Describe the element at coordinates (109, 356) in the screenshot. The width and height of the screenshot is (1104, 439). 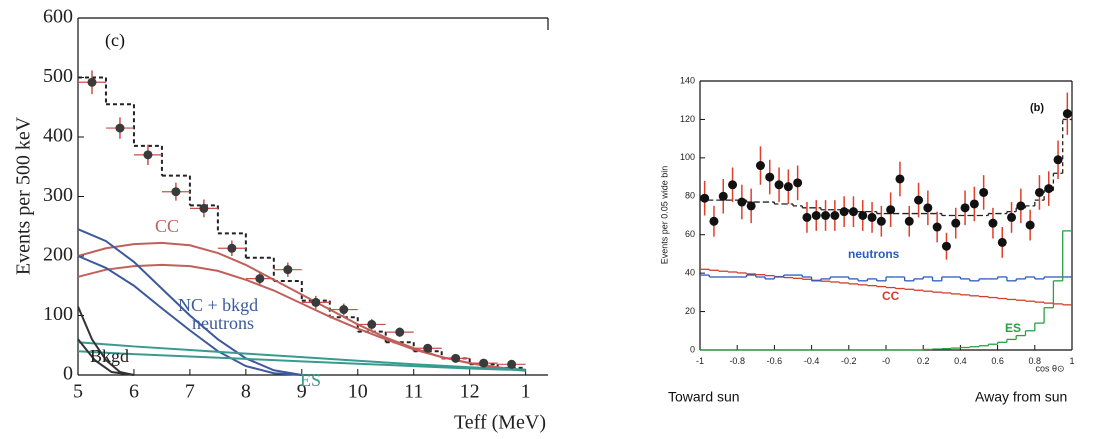
I see `curve-label: Bkgd` at that location.